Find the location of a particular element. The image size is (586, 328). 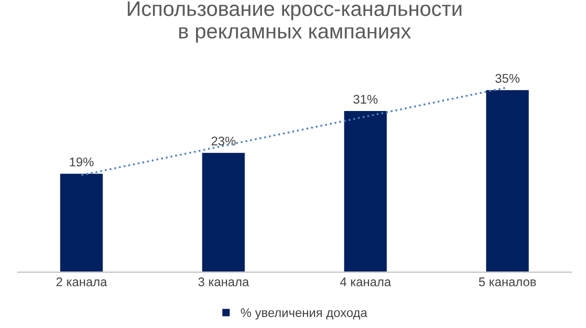

data-label: 35% is located at coordinates (507, 78).